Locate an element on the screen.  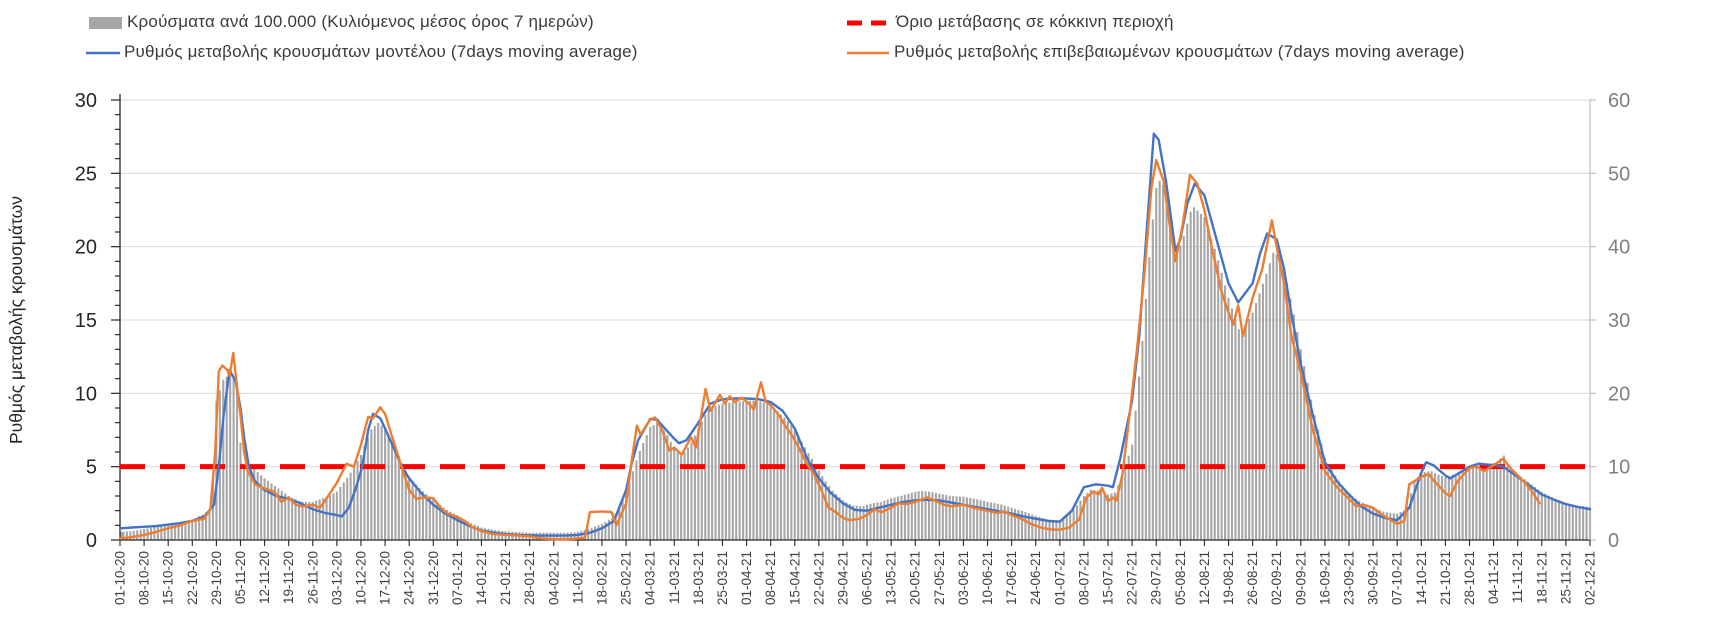
right-axis-tick-label: 50 is located at coordinates (1619, 174).